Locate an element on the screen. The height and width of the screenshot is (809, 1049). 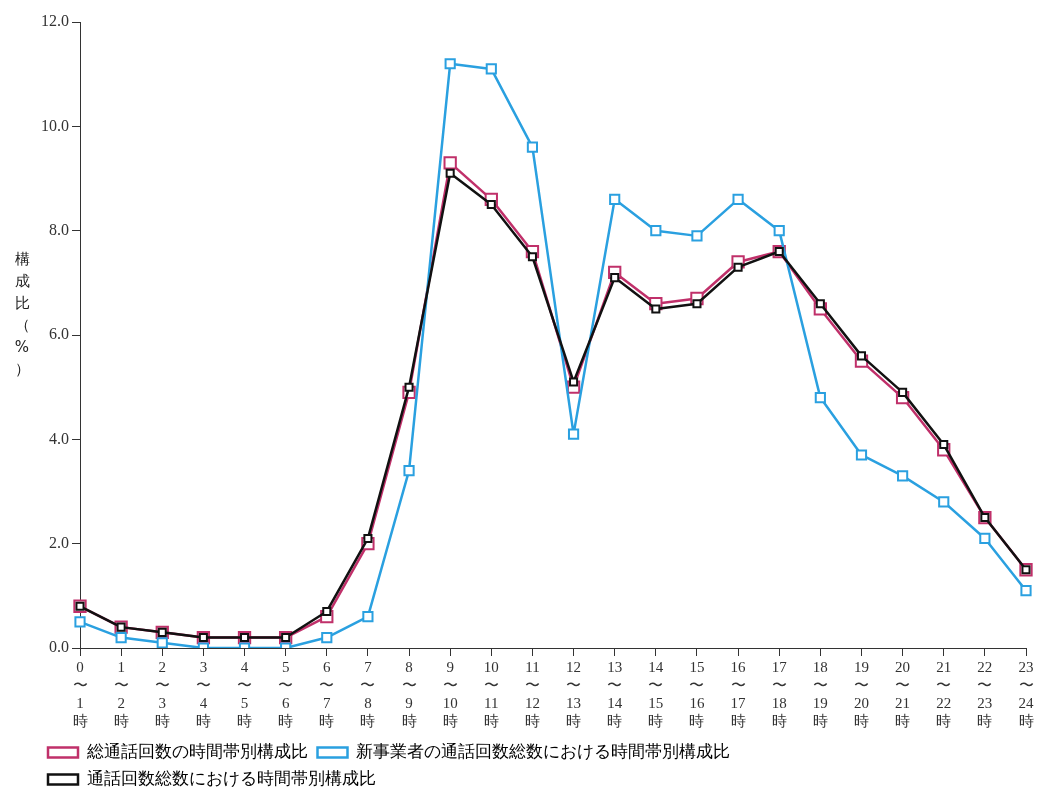
x-tick-label: 7〜8時 is located at coordinates (368, 693).